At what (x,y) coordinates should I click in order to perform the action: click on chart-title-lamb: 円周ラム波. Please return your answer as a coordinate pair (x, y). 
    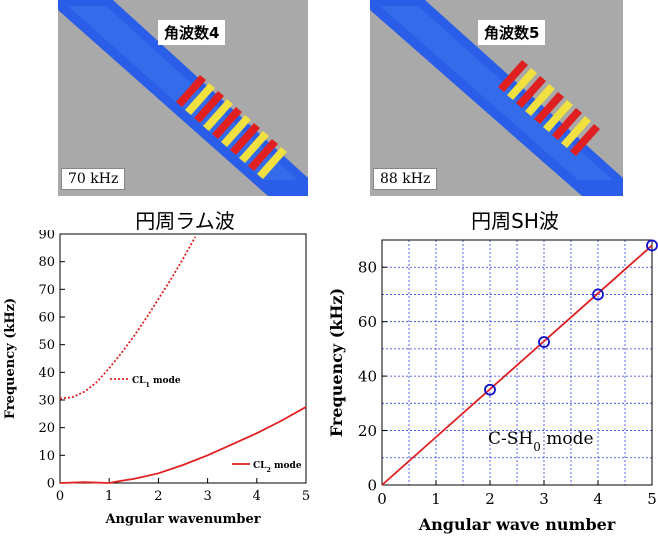
    Looking at the image, I should click on (185, 221).